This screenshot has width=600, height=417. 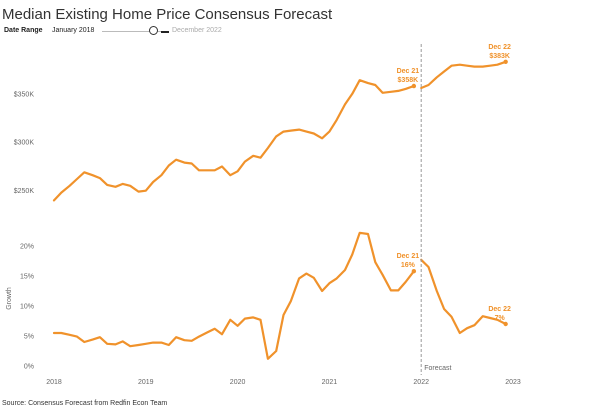 What do you see at coordinates (133, 31) in the screenshot?
I see `date-range-slider-track` at bounding box center [133, 31].